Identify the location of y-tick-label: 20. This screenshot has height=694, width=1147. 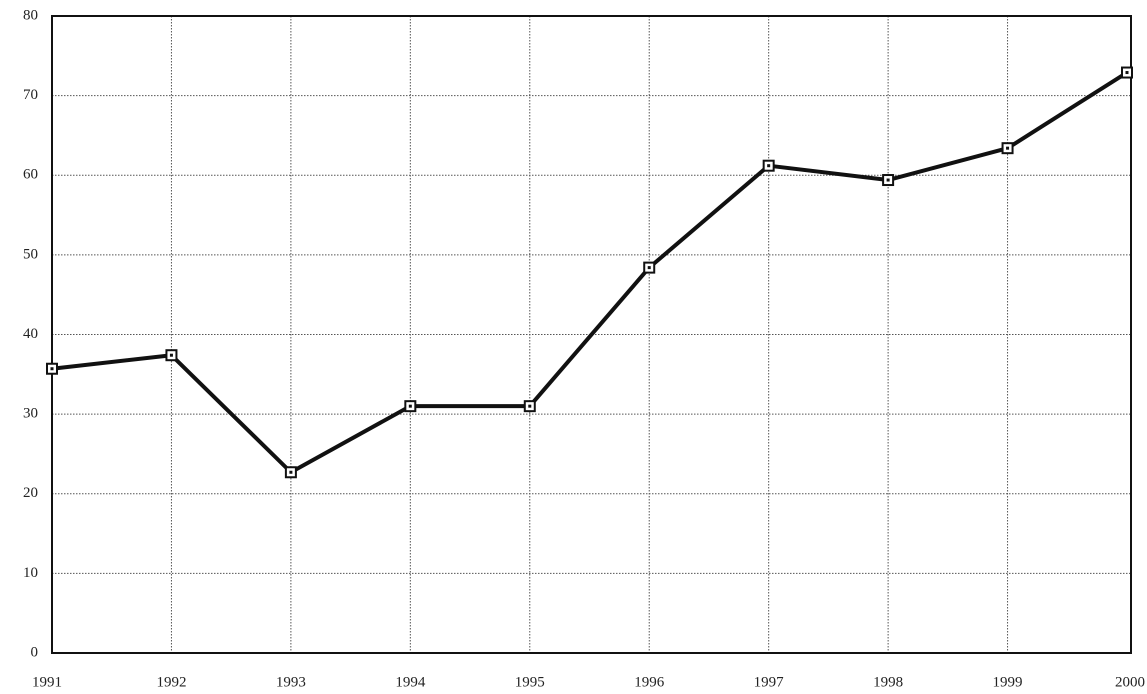
(30, 493).